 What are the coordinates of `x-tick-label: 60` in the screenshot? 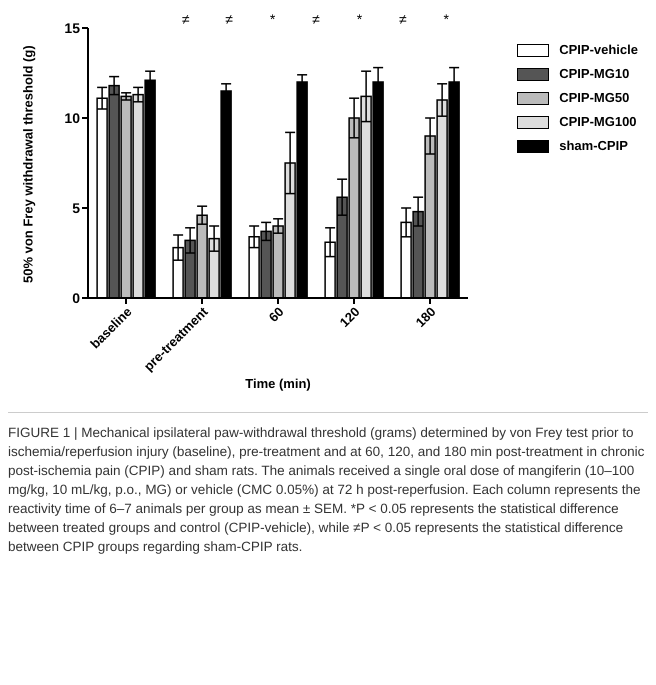 It's located at (276, 314).